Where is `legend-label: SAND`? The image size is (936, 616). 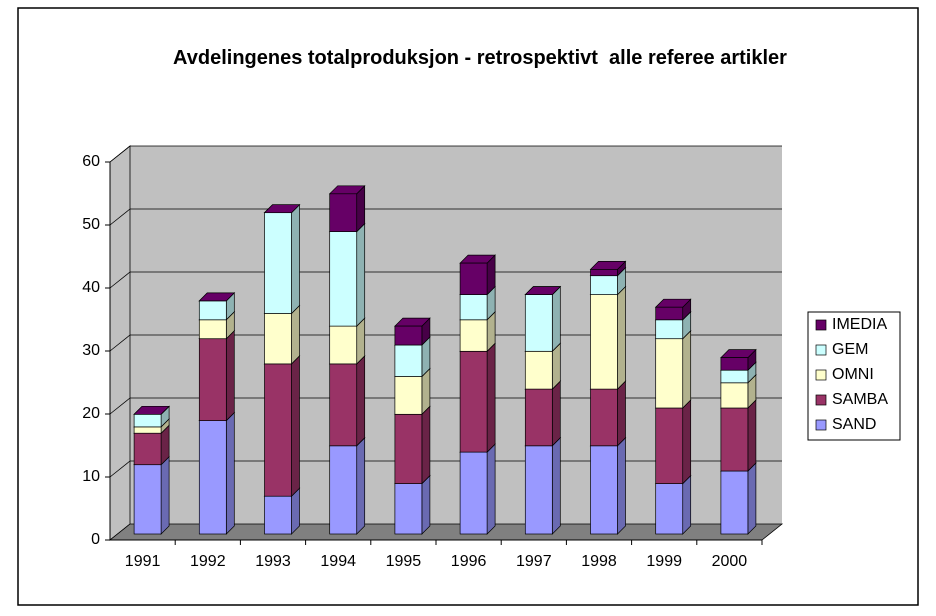 legend-label: SAND is located at coordinates (854, 424).